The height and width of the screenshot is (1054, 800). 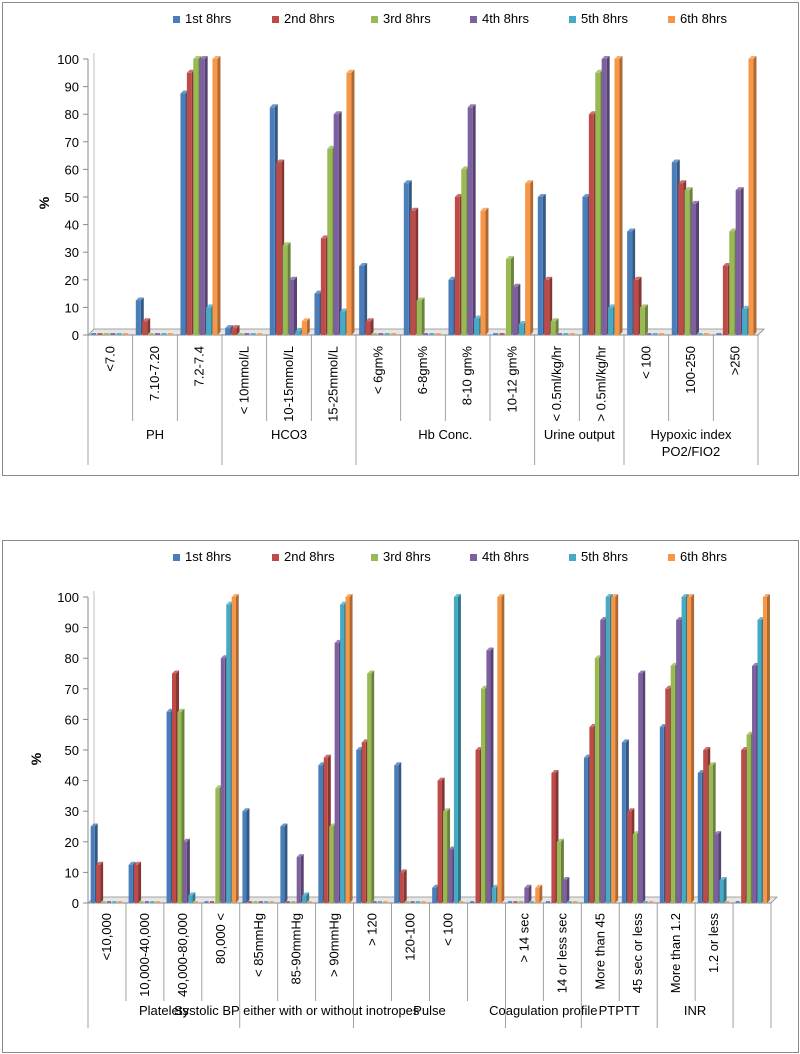 I want to click on y-tick-label: 40, so click(x=72, y=781).